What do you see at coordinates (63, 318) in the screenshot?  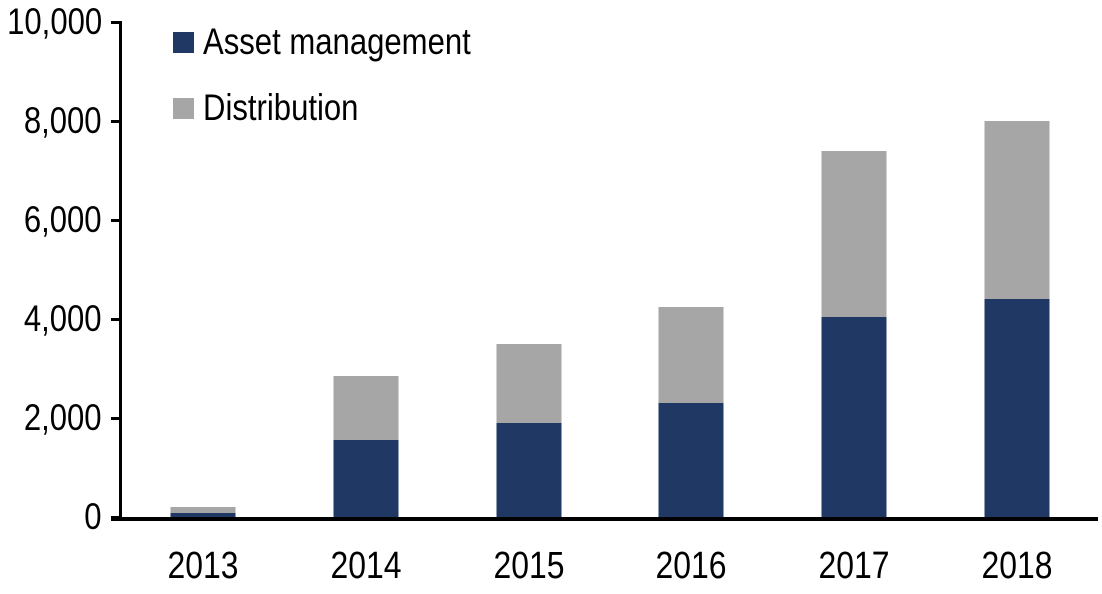 I see `y-axis-tick-label: 4,000` at bounding box center [63, 318].